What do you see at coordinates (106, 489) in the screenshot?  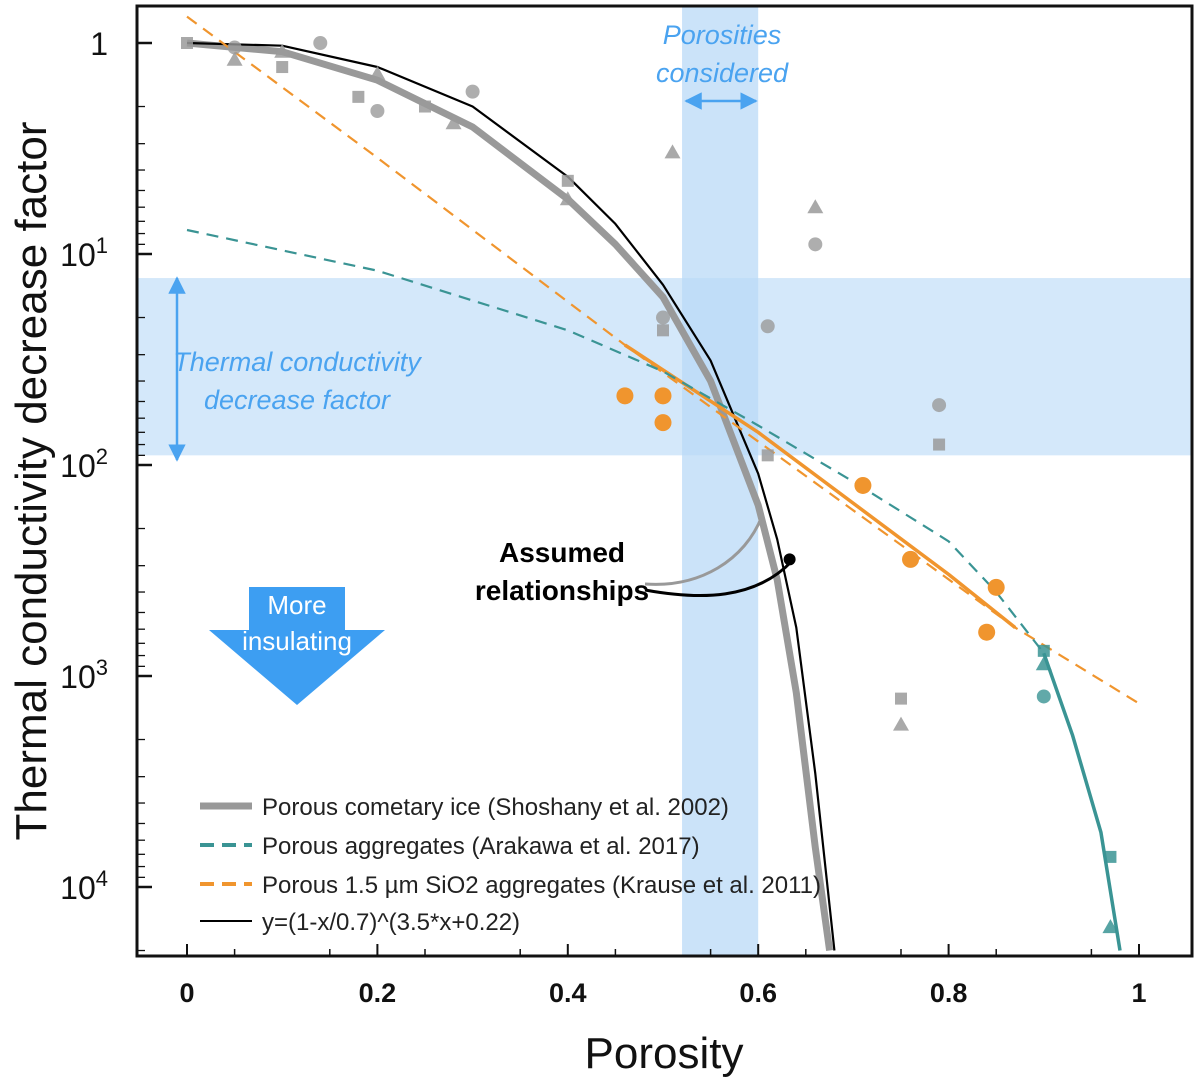 I see `y-axis-ticks: 1 10¹ 10² 10³ 10⁴` at bounding box center [106, 489].